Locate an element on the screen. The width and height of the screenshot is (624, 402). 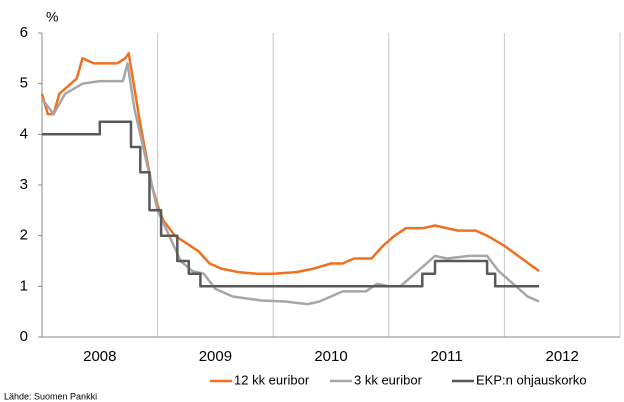
x-tick-label: 2010 is located at coordinates (330, 356).